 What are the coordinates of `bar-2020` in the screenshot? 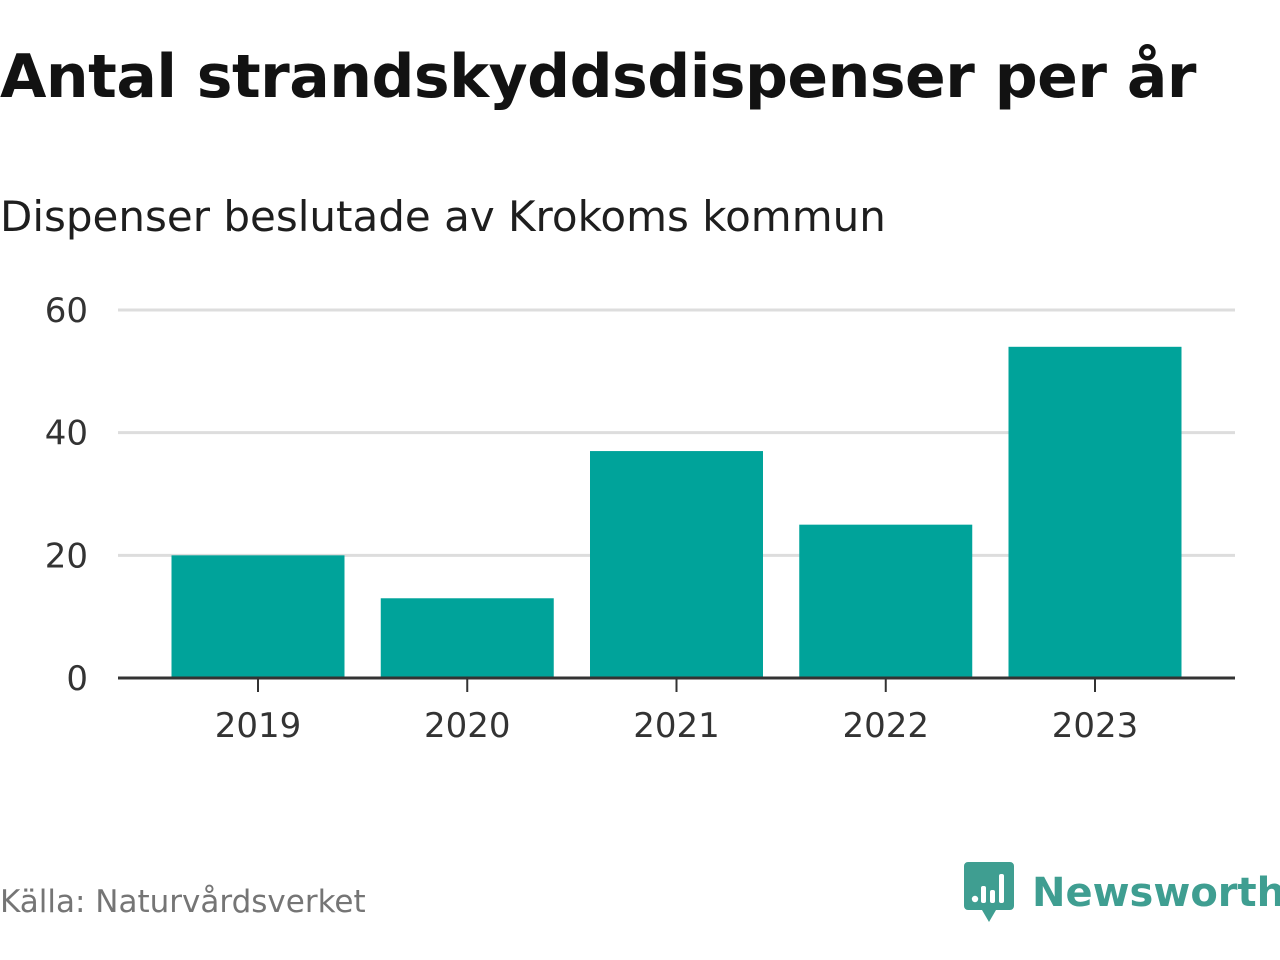 It's located at (467, 638).